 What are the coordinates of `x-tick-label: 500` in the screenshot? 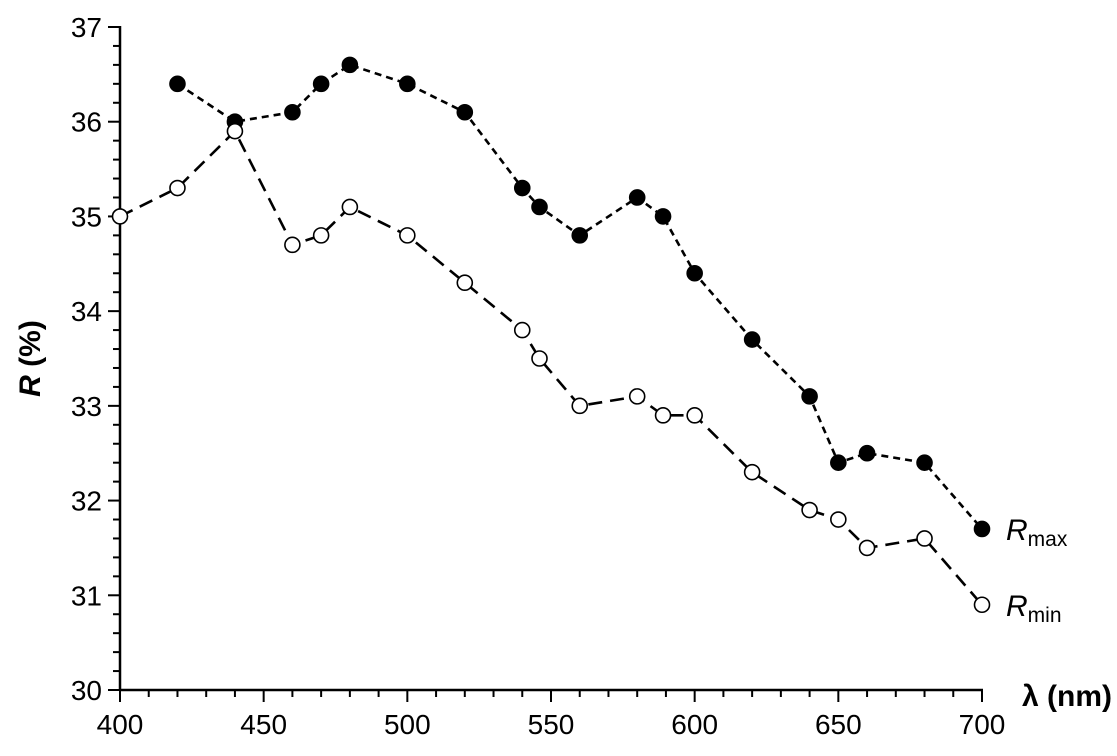 It's located at (407, 724).